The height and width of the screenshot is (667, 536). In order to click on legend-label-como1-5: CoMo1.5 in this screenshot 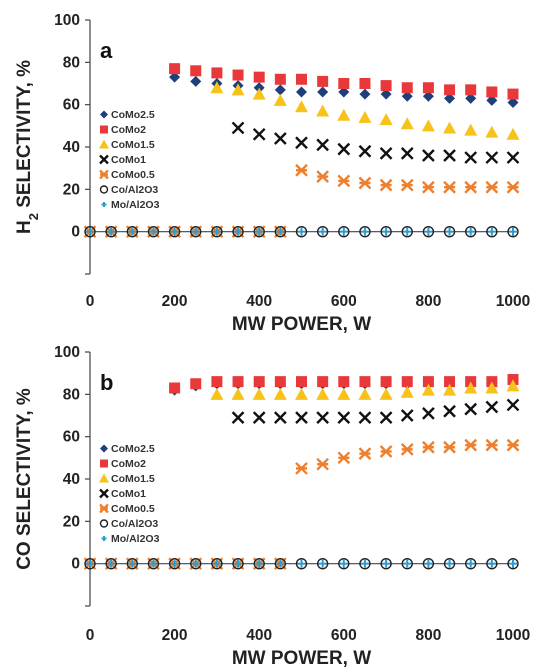, I will do `click(133, 145)`.